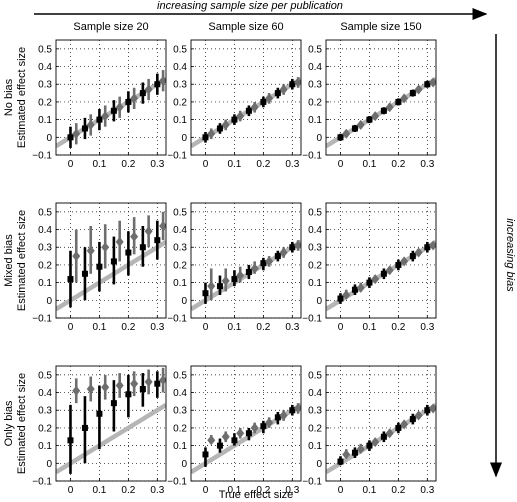 The height and width of the screenshot is (502, 517). Describe the element at coordinates (9, 260) in the screenshot. I see `row-title: Mixed bias` at that location.